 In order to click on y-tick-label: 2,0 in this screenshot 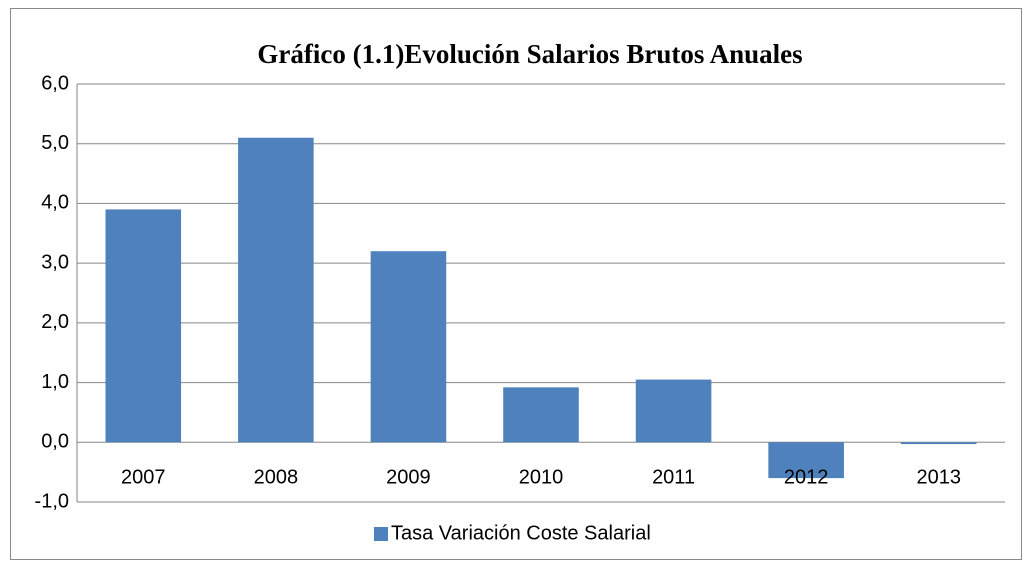, I will do `click(55, 322)`.